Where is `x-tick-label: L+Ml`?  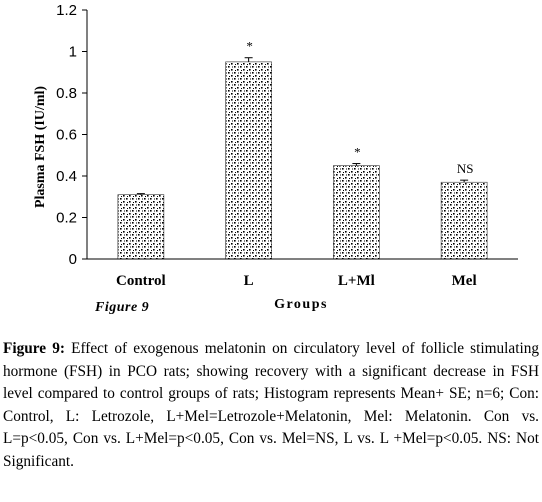
x-tick-label: L+Ml is located at coordinates (356, 281).